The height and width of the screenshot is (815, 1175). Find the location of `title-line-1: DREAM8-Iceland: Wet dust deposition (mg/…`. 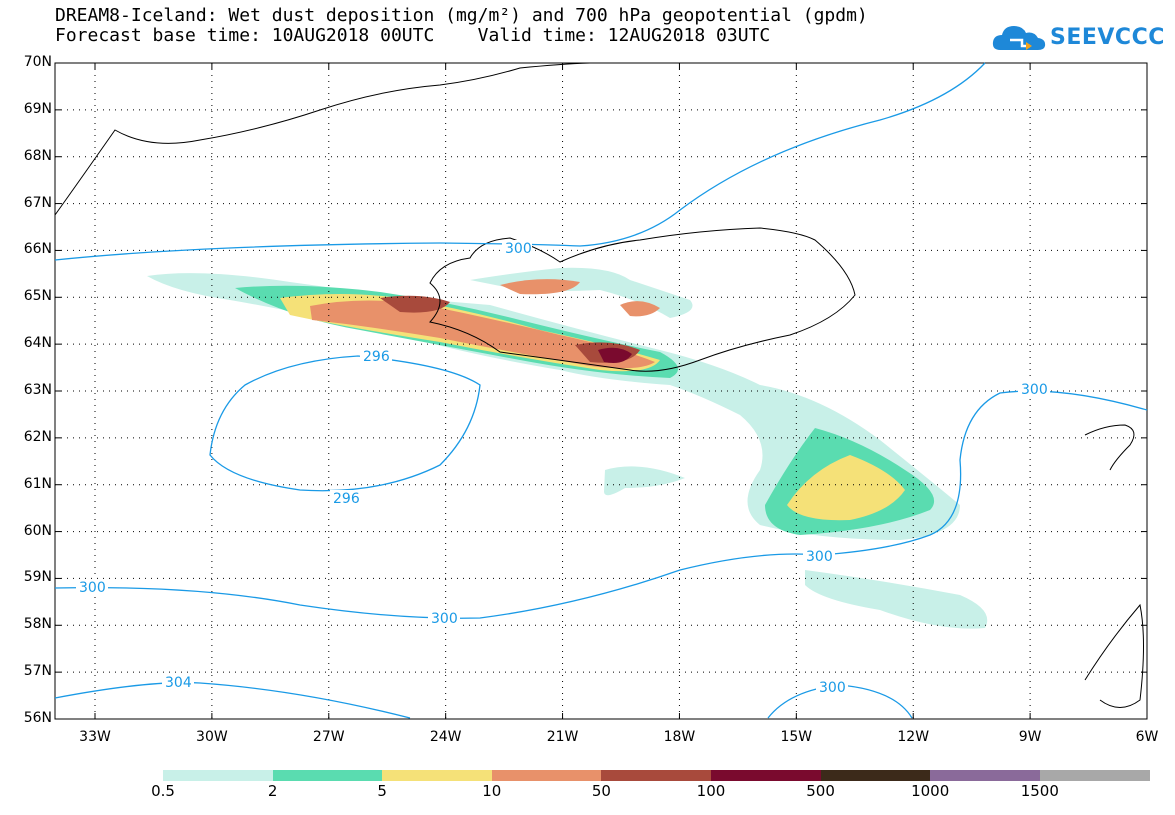

title-line-1: DREAM8-Iceland: Wet dust deposition (mg/… is located at coordinates (461, 15).